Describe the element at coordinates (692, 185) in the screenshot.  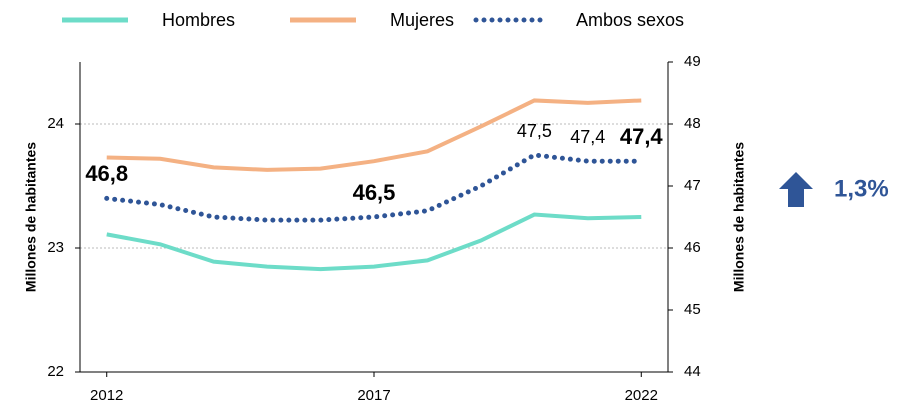
I see `y2-tick-label: 47` at that location.